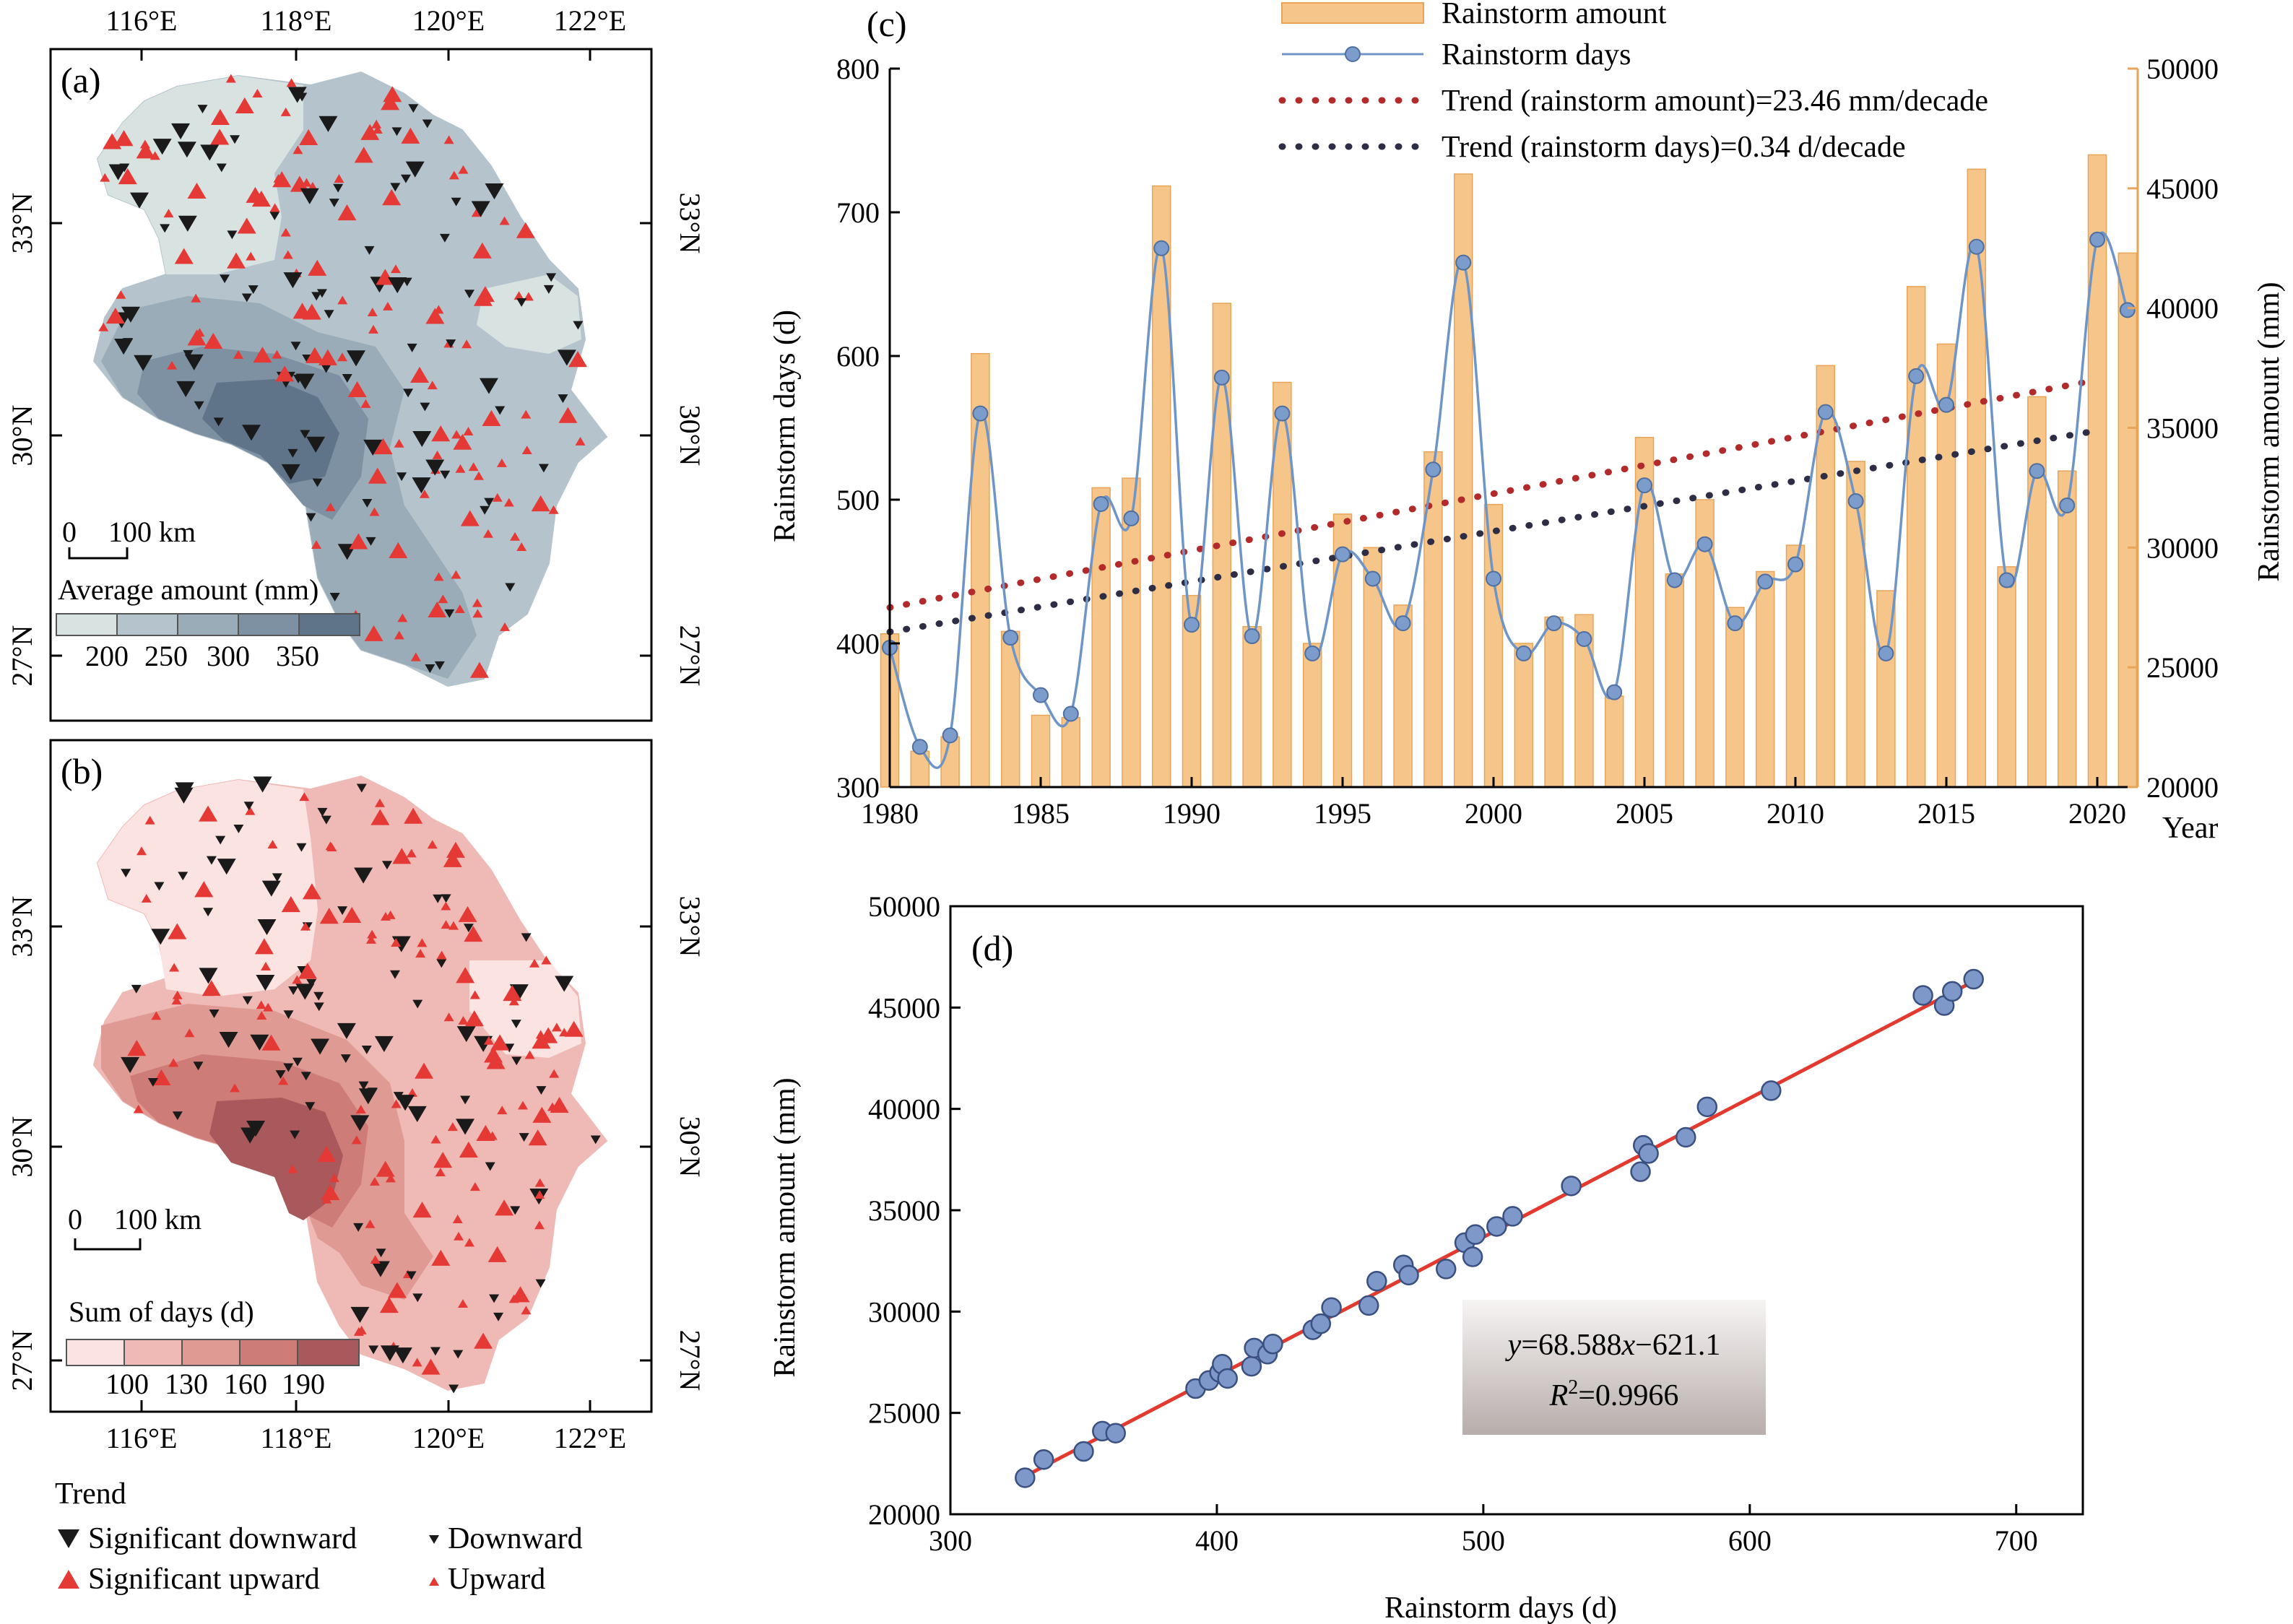 The image size is (2293, 1624). Describe the element at coordinates (213, 1347) in the screenshot. I see `map-b-colour-legend: Sum of days (d) 100 130 160 190` at that location.